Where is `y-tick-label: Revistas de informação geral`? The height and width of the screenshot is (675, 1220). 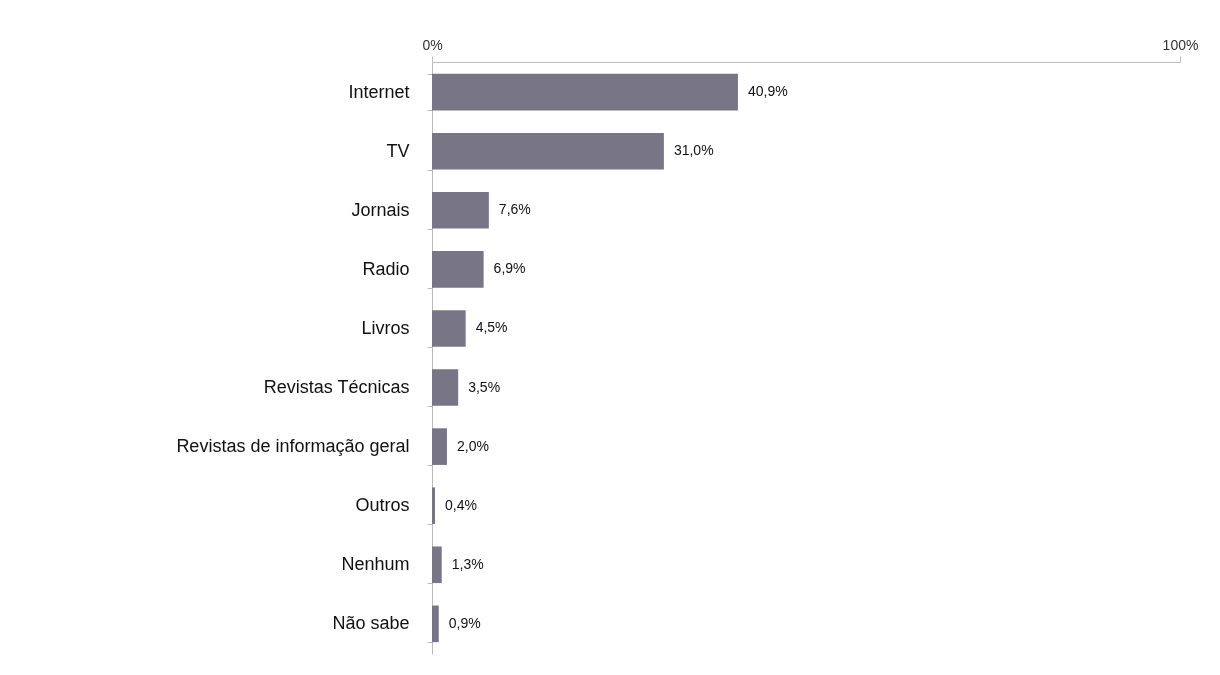 y-tick-label: Revistas de informação geral is located at coordinates (293, 446).